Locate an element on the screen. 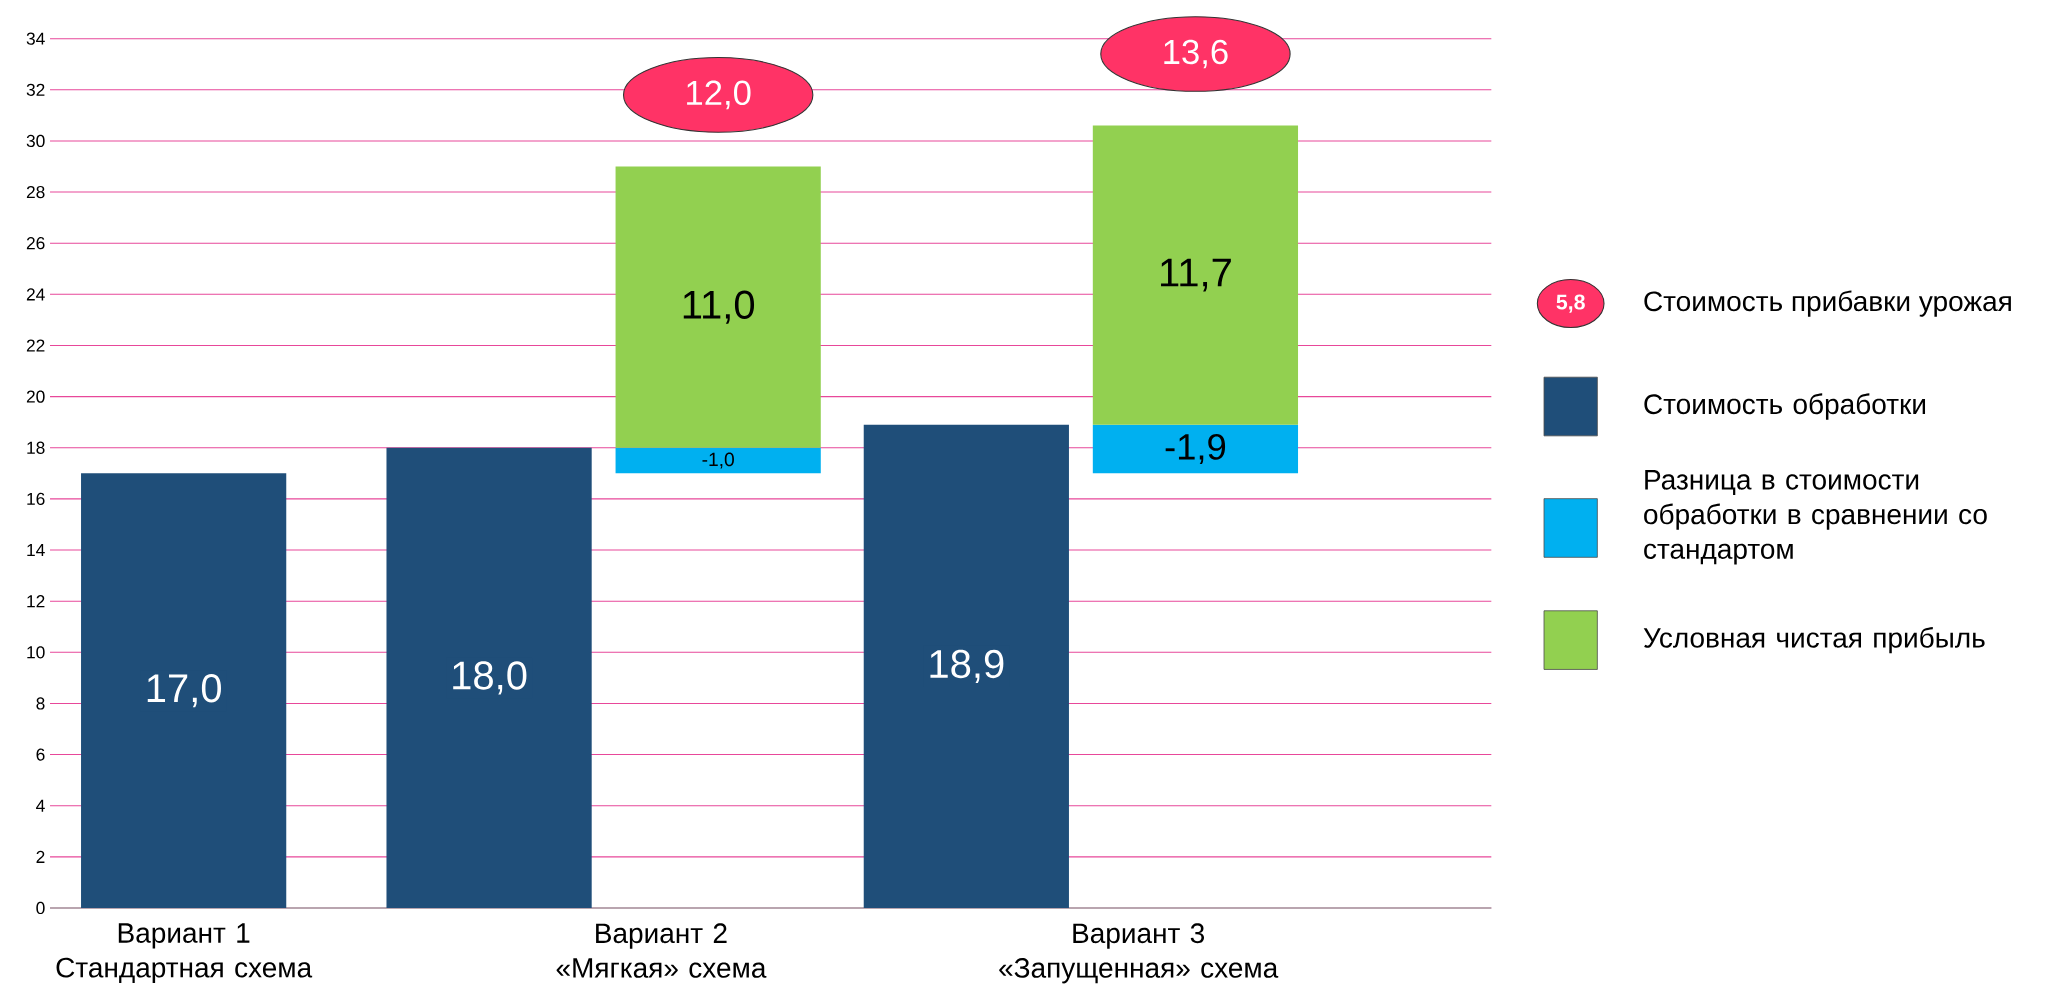  data-label: -1,0 is located at coordinates (718, 460).